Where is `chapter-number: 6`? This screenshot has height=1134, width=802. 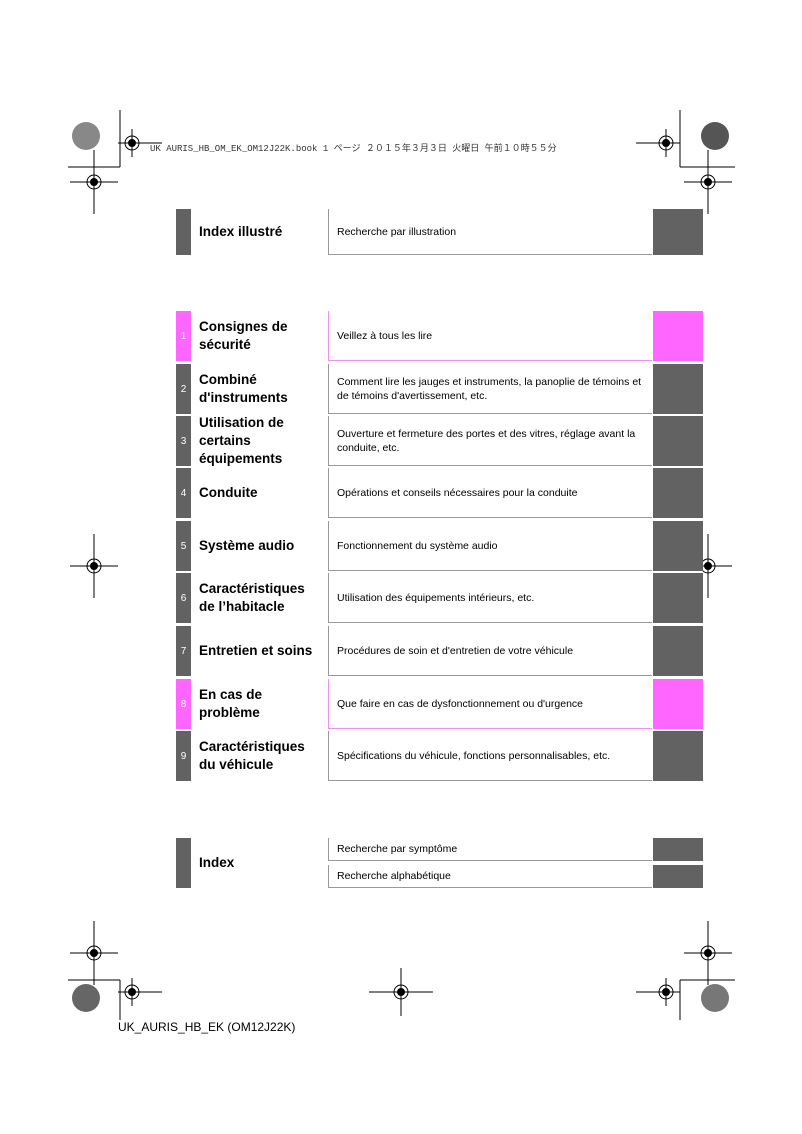
chapter-number: 6 is located at coordinates (183, 598).